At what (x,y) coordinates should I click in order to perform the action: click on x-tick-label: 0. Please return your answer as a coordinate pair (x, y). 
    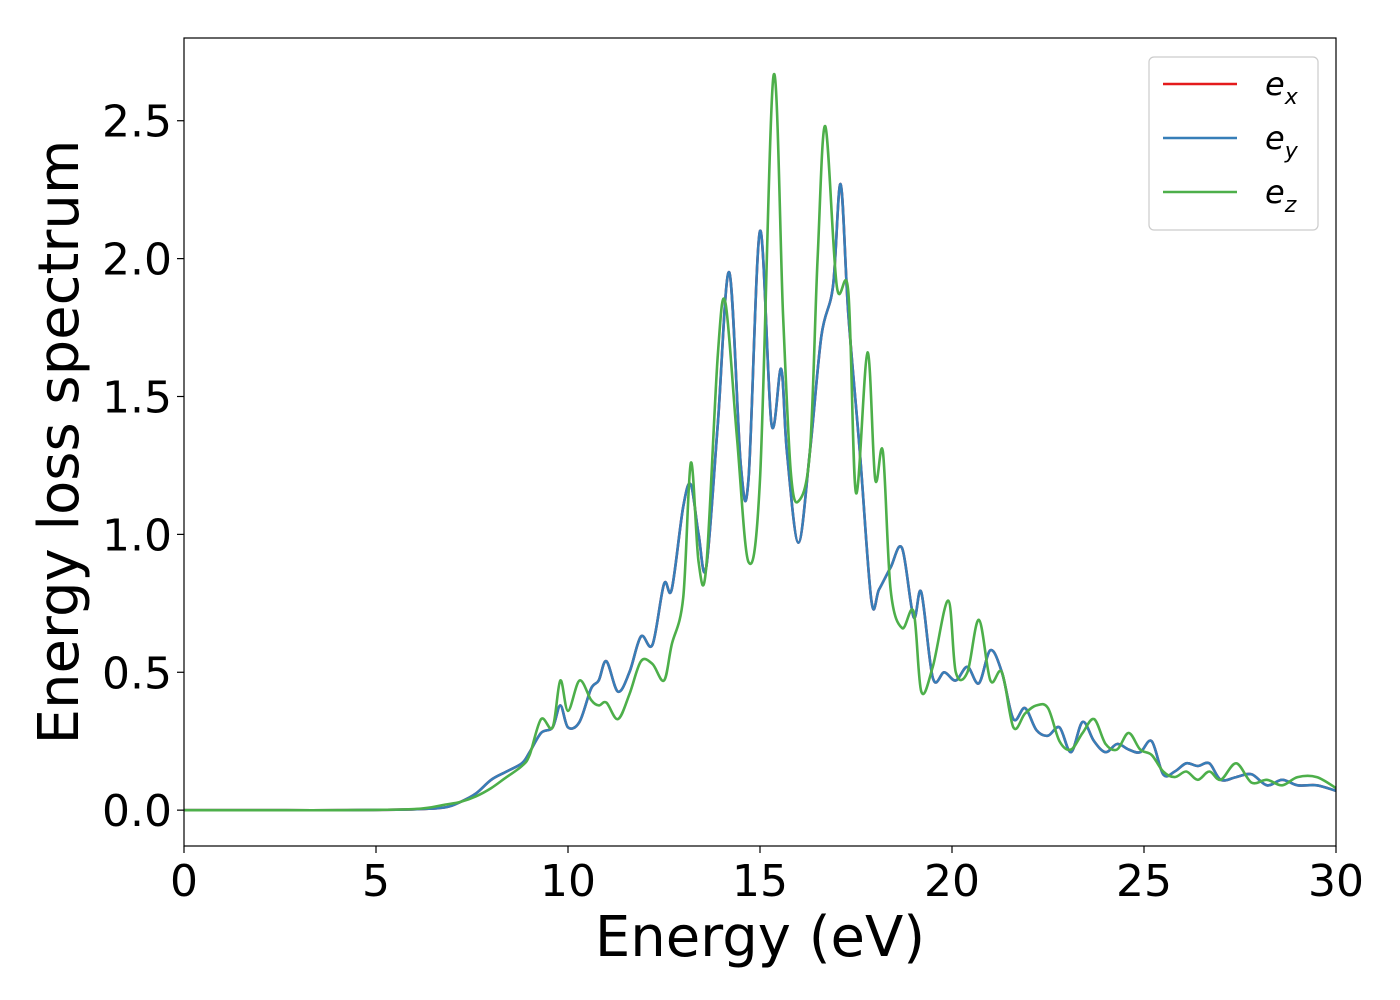
    Looking at the image, I should click on (184, 881).